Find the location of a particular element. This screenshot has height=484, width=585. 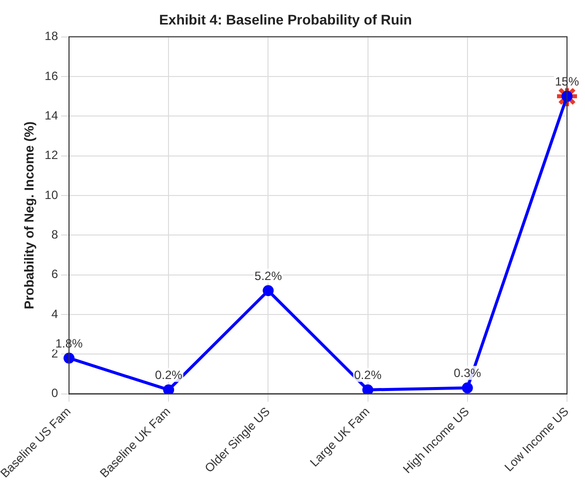

y-tick-label: 4 is located at coordinates (54, 313).